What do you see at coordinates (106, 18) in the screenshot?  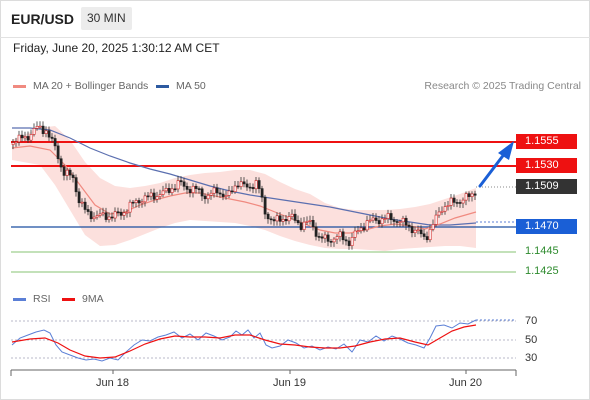 I see `timeframe-button: 30 MIN` at bounding box center [106, 18].